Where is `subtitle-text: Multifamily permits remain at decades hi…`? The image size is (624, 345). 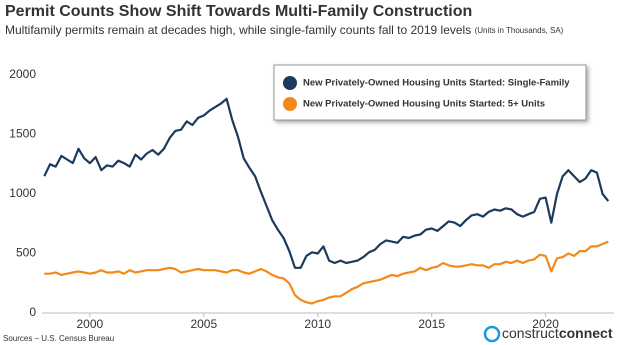 subtitle-text: Multifamily permits remain at decades hi… is located at coordinates (238, 30).